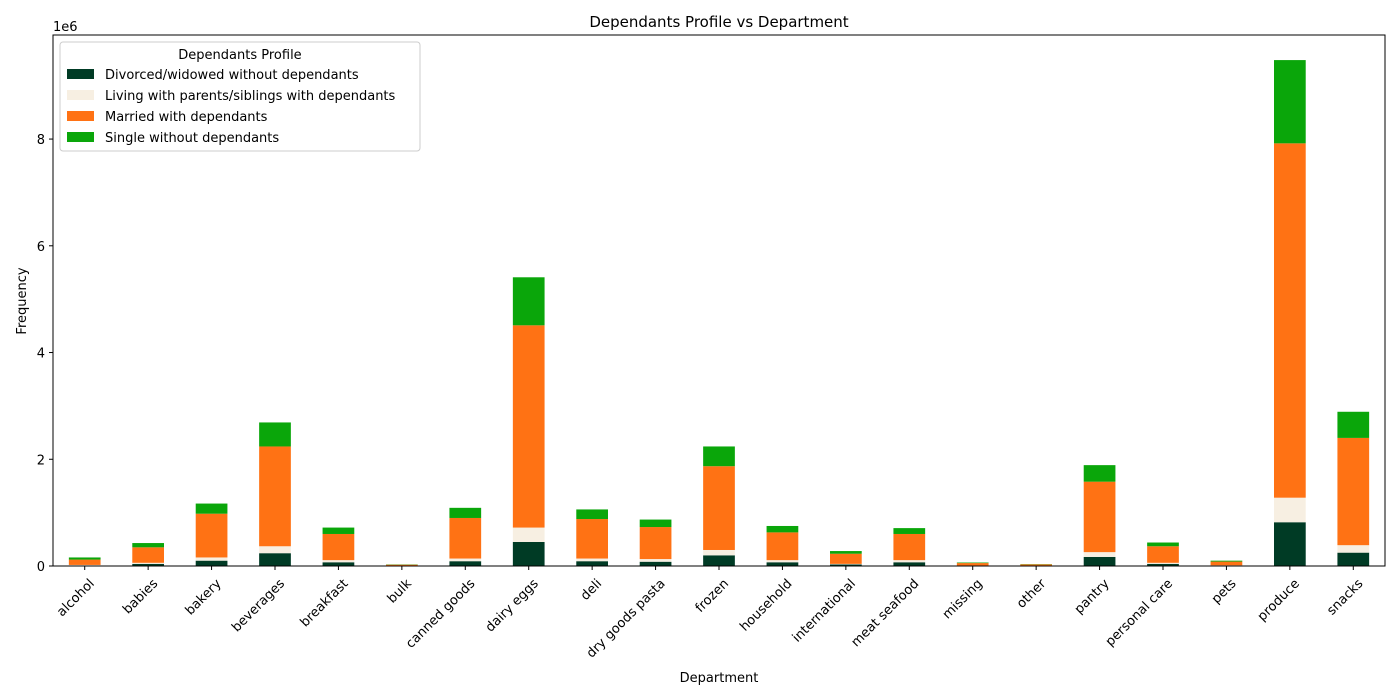 Image resolution: width=1400 pixels, height=700 pixels. What do you see at coordinates (325, 603) in the screenshot?
I see `x-tick-label: breakfast` at bounding box center [325, 603].